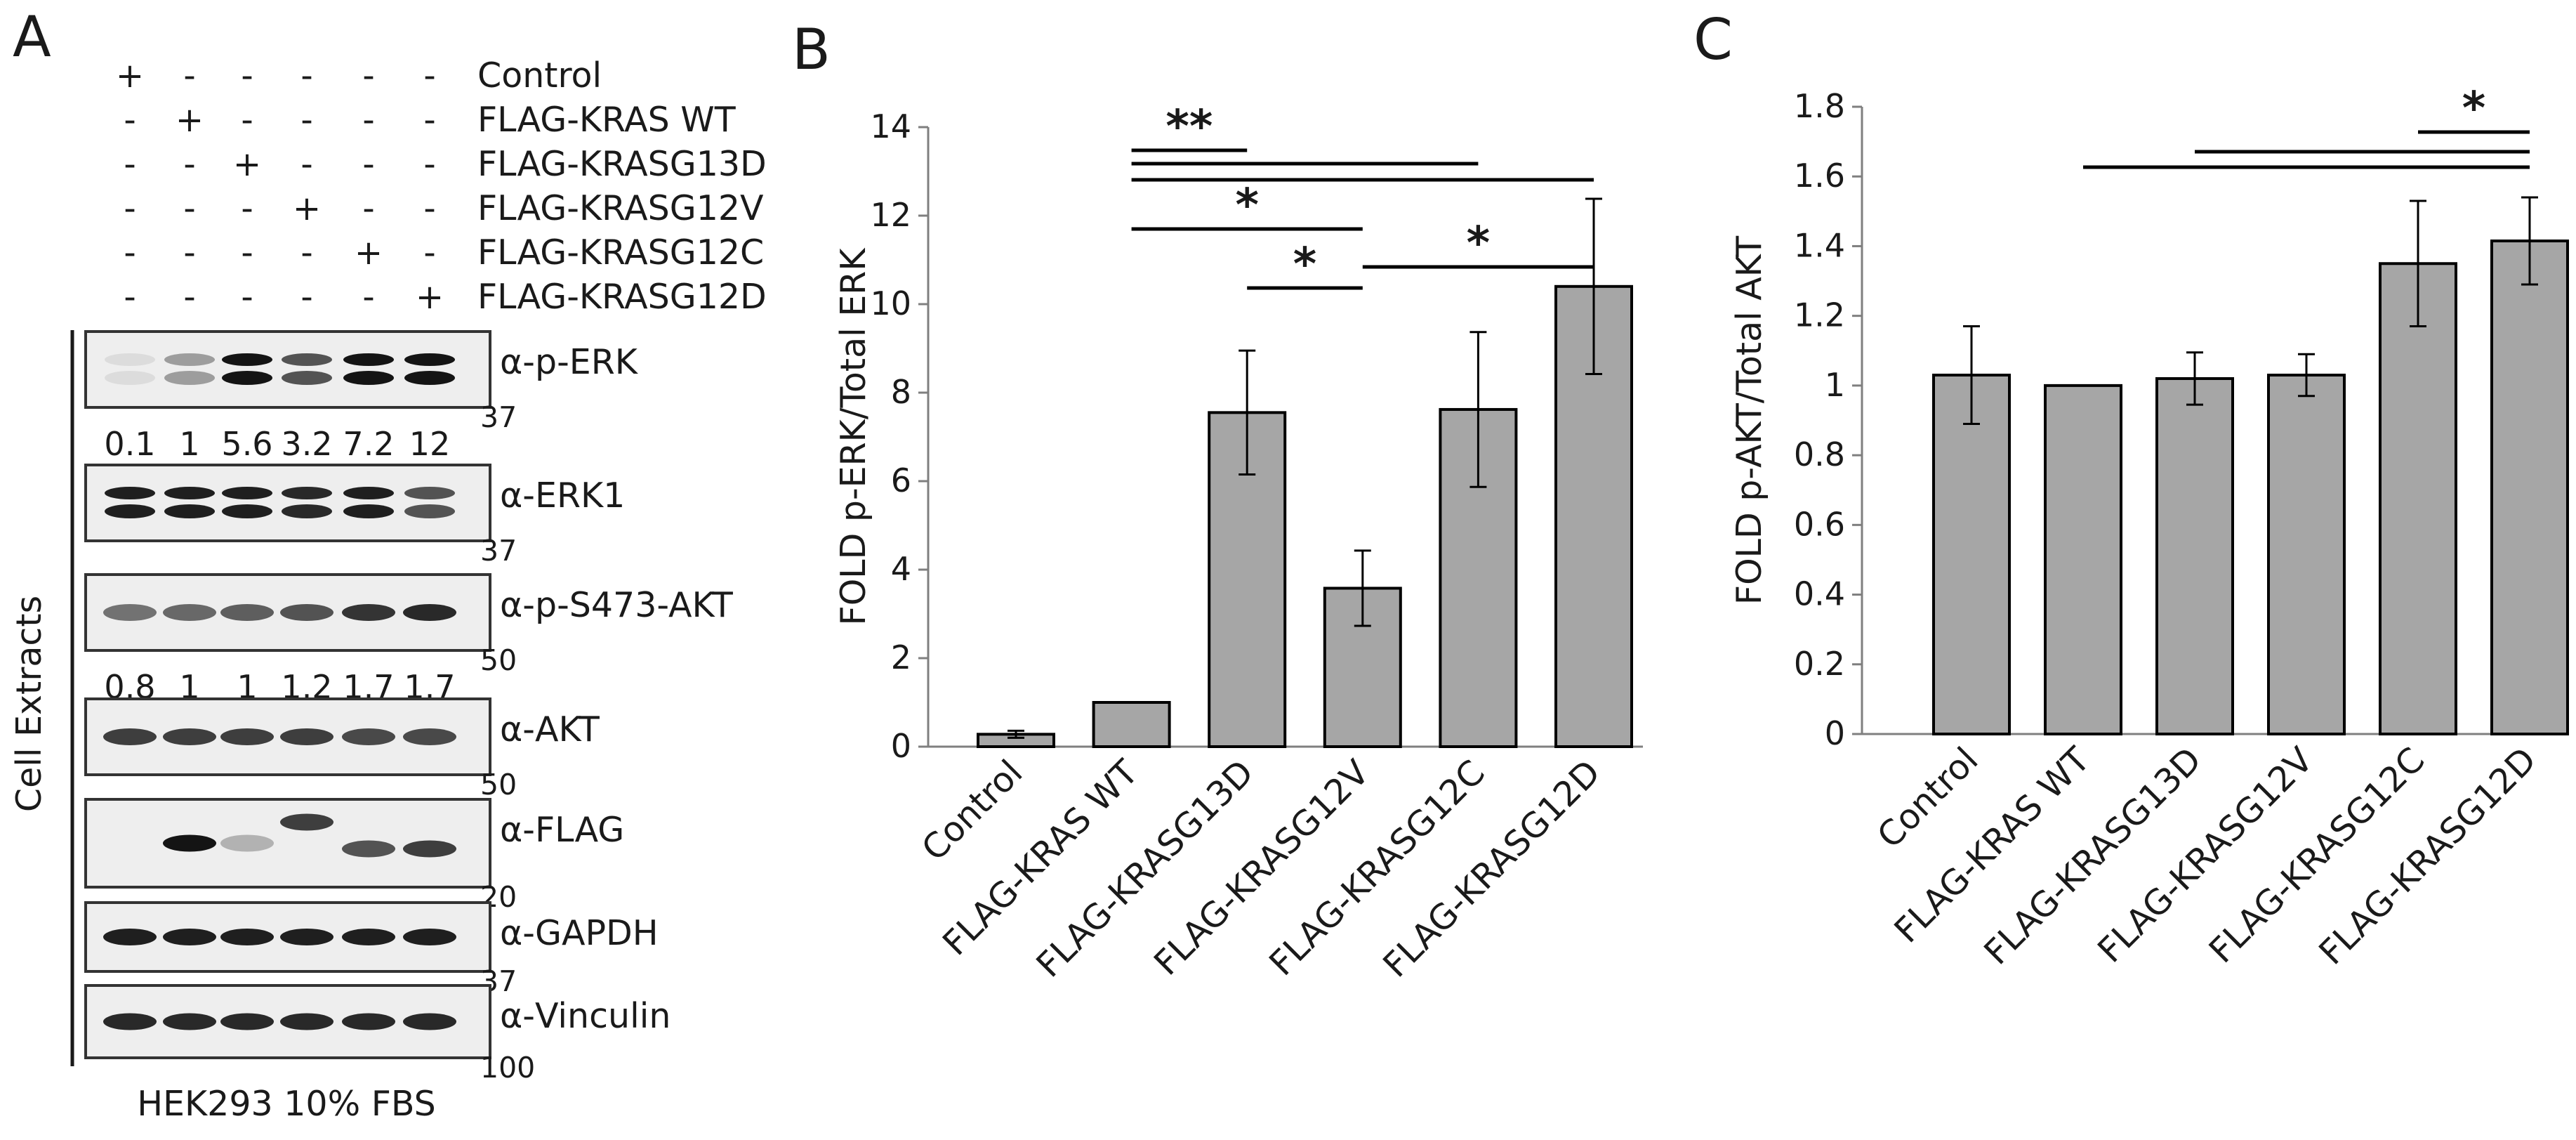 This screenshot has width=2576, height=1140. What do you see at coordinates (622, 164) in the screenshot?
I see `condition-label: FLAG-KRASG13D` at bounding box center [622, 164].